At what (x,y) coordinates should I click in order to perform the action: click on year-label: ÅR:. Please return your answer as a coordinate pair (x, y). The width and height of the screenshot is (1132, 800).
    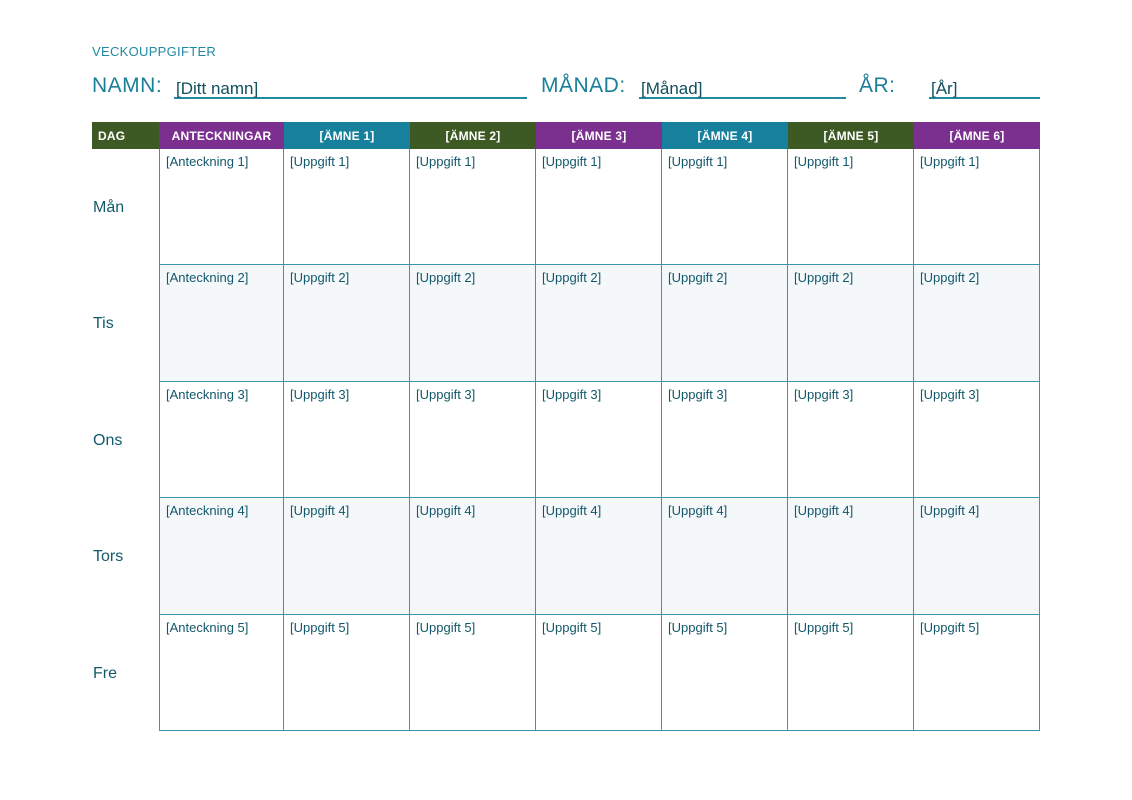
    Looking at the image, I should click on (877, 85).